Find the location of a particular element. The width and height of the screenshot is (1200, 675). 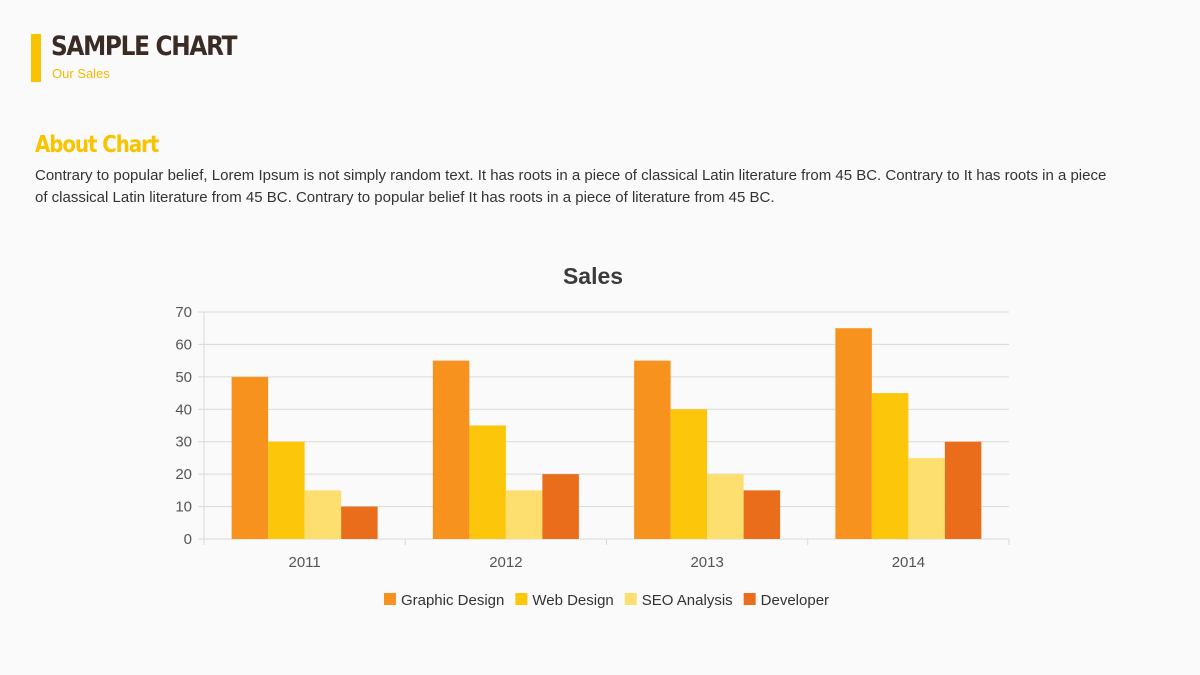

y-tick-label: 50 is located at coordinates (183, 377).